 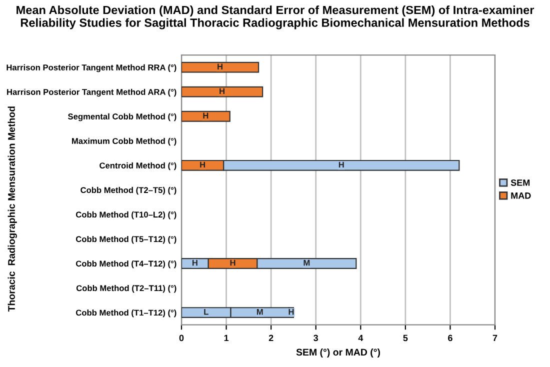 I want to click on y-tick-label: Cobb Method (T10–L2) (°), so click(x=126, y=215).